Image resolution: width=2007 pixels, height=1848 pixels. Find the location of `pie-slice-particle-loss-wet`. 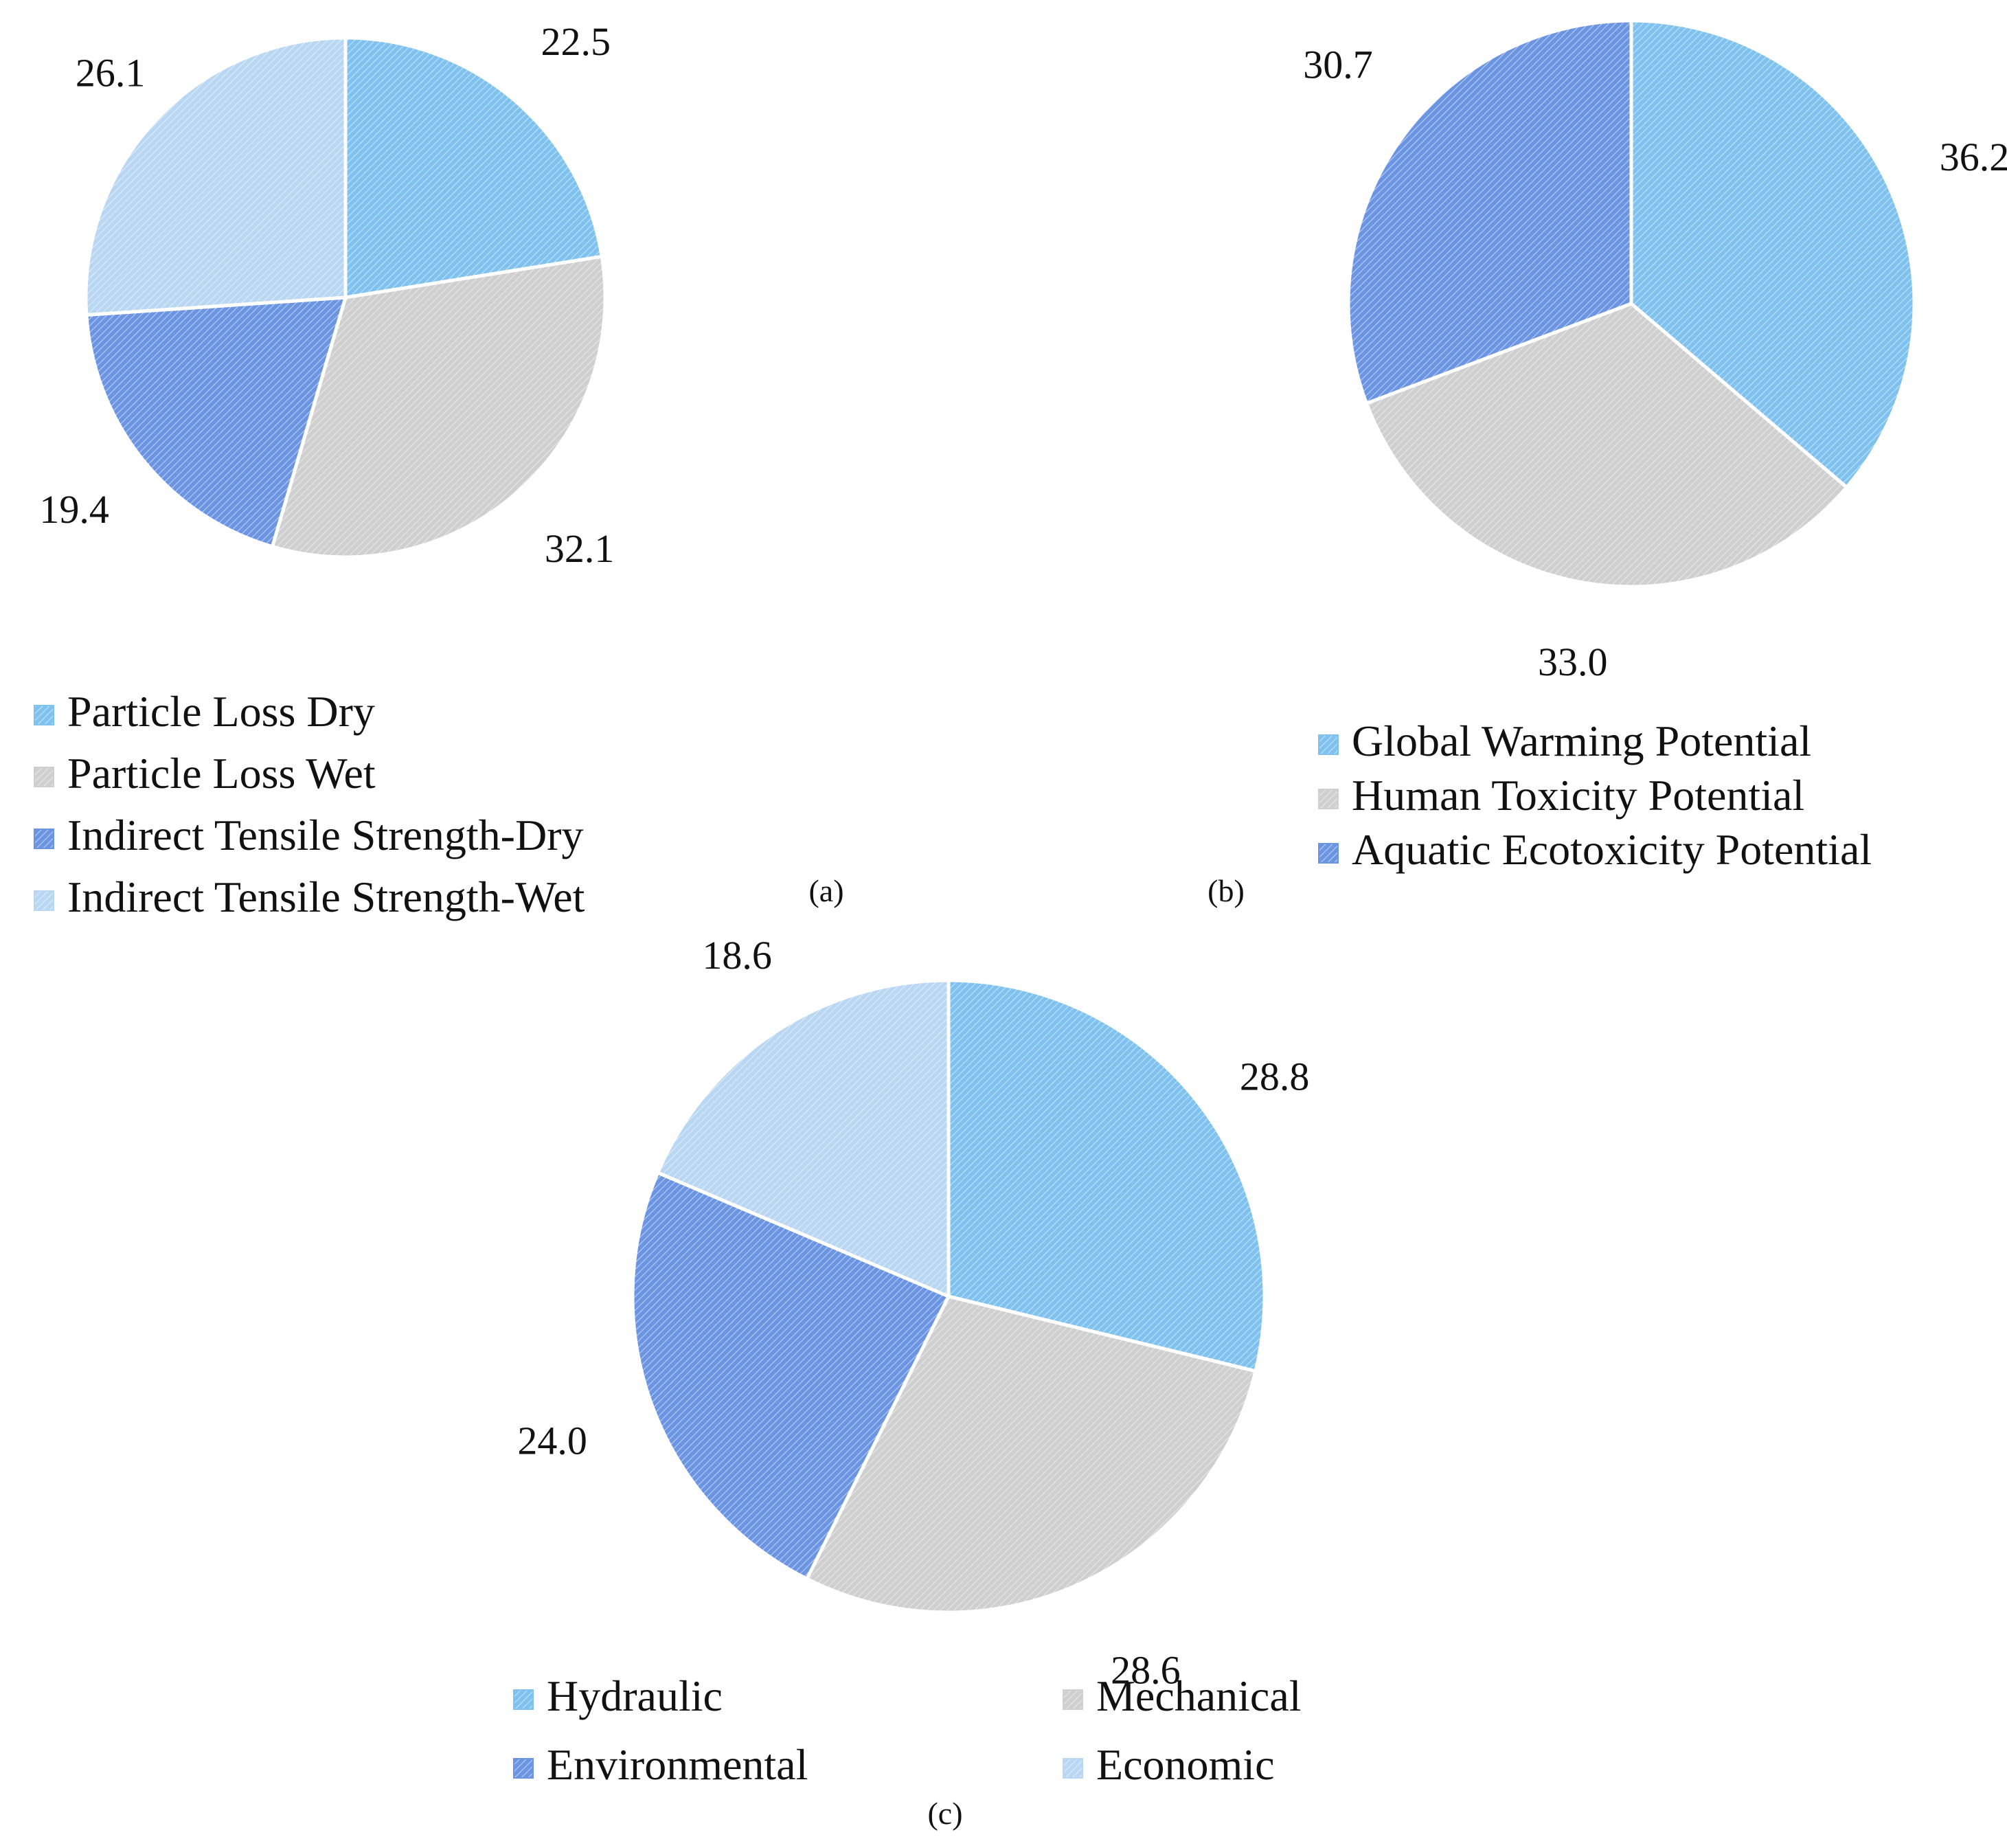

pie-slice-particle-loss-wet is located at coordinates (438, 406).